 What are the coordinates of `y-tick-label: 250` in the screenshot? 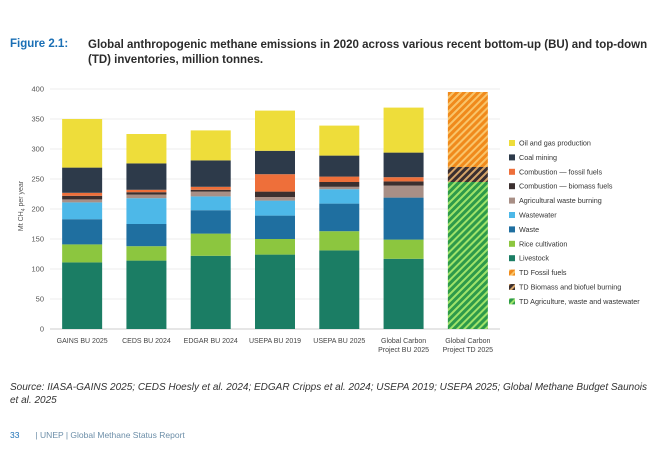 It's located at (37, 179).